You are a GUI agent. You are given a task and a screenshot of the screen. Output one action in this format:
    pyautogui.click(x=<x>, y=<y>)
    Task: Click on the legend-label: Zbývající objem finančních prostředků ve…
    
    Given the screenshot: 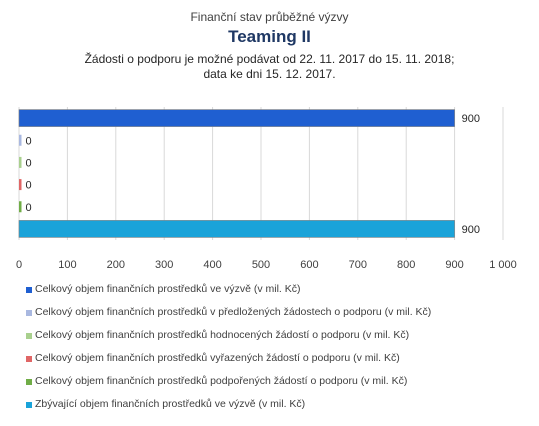 What is the action you would take?
    pyautogui.click(x=170, y=404)
    